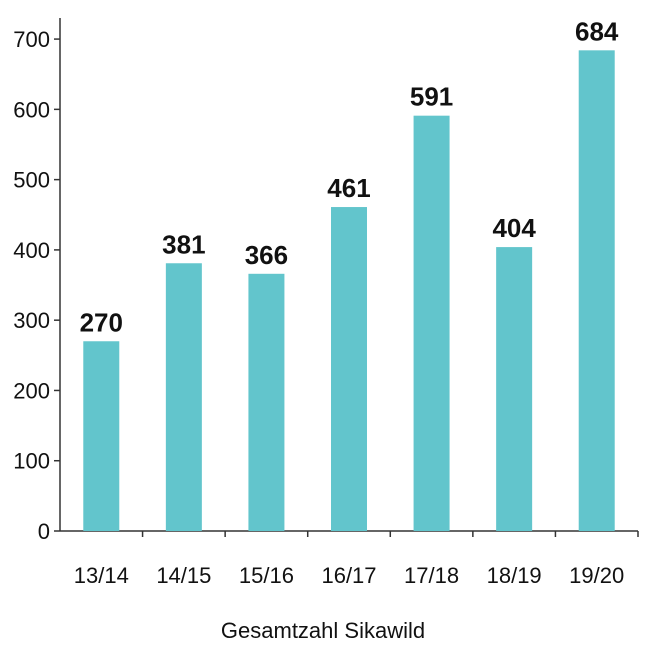 This screenshot has height=664, width=647. I want to click on x-tick-label: 14/15, so click(183, 575).